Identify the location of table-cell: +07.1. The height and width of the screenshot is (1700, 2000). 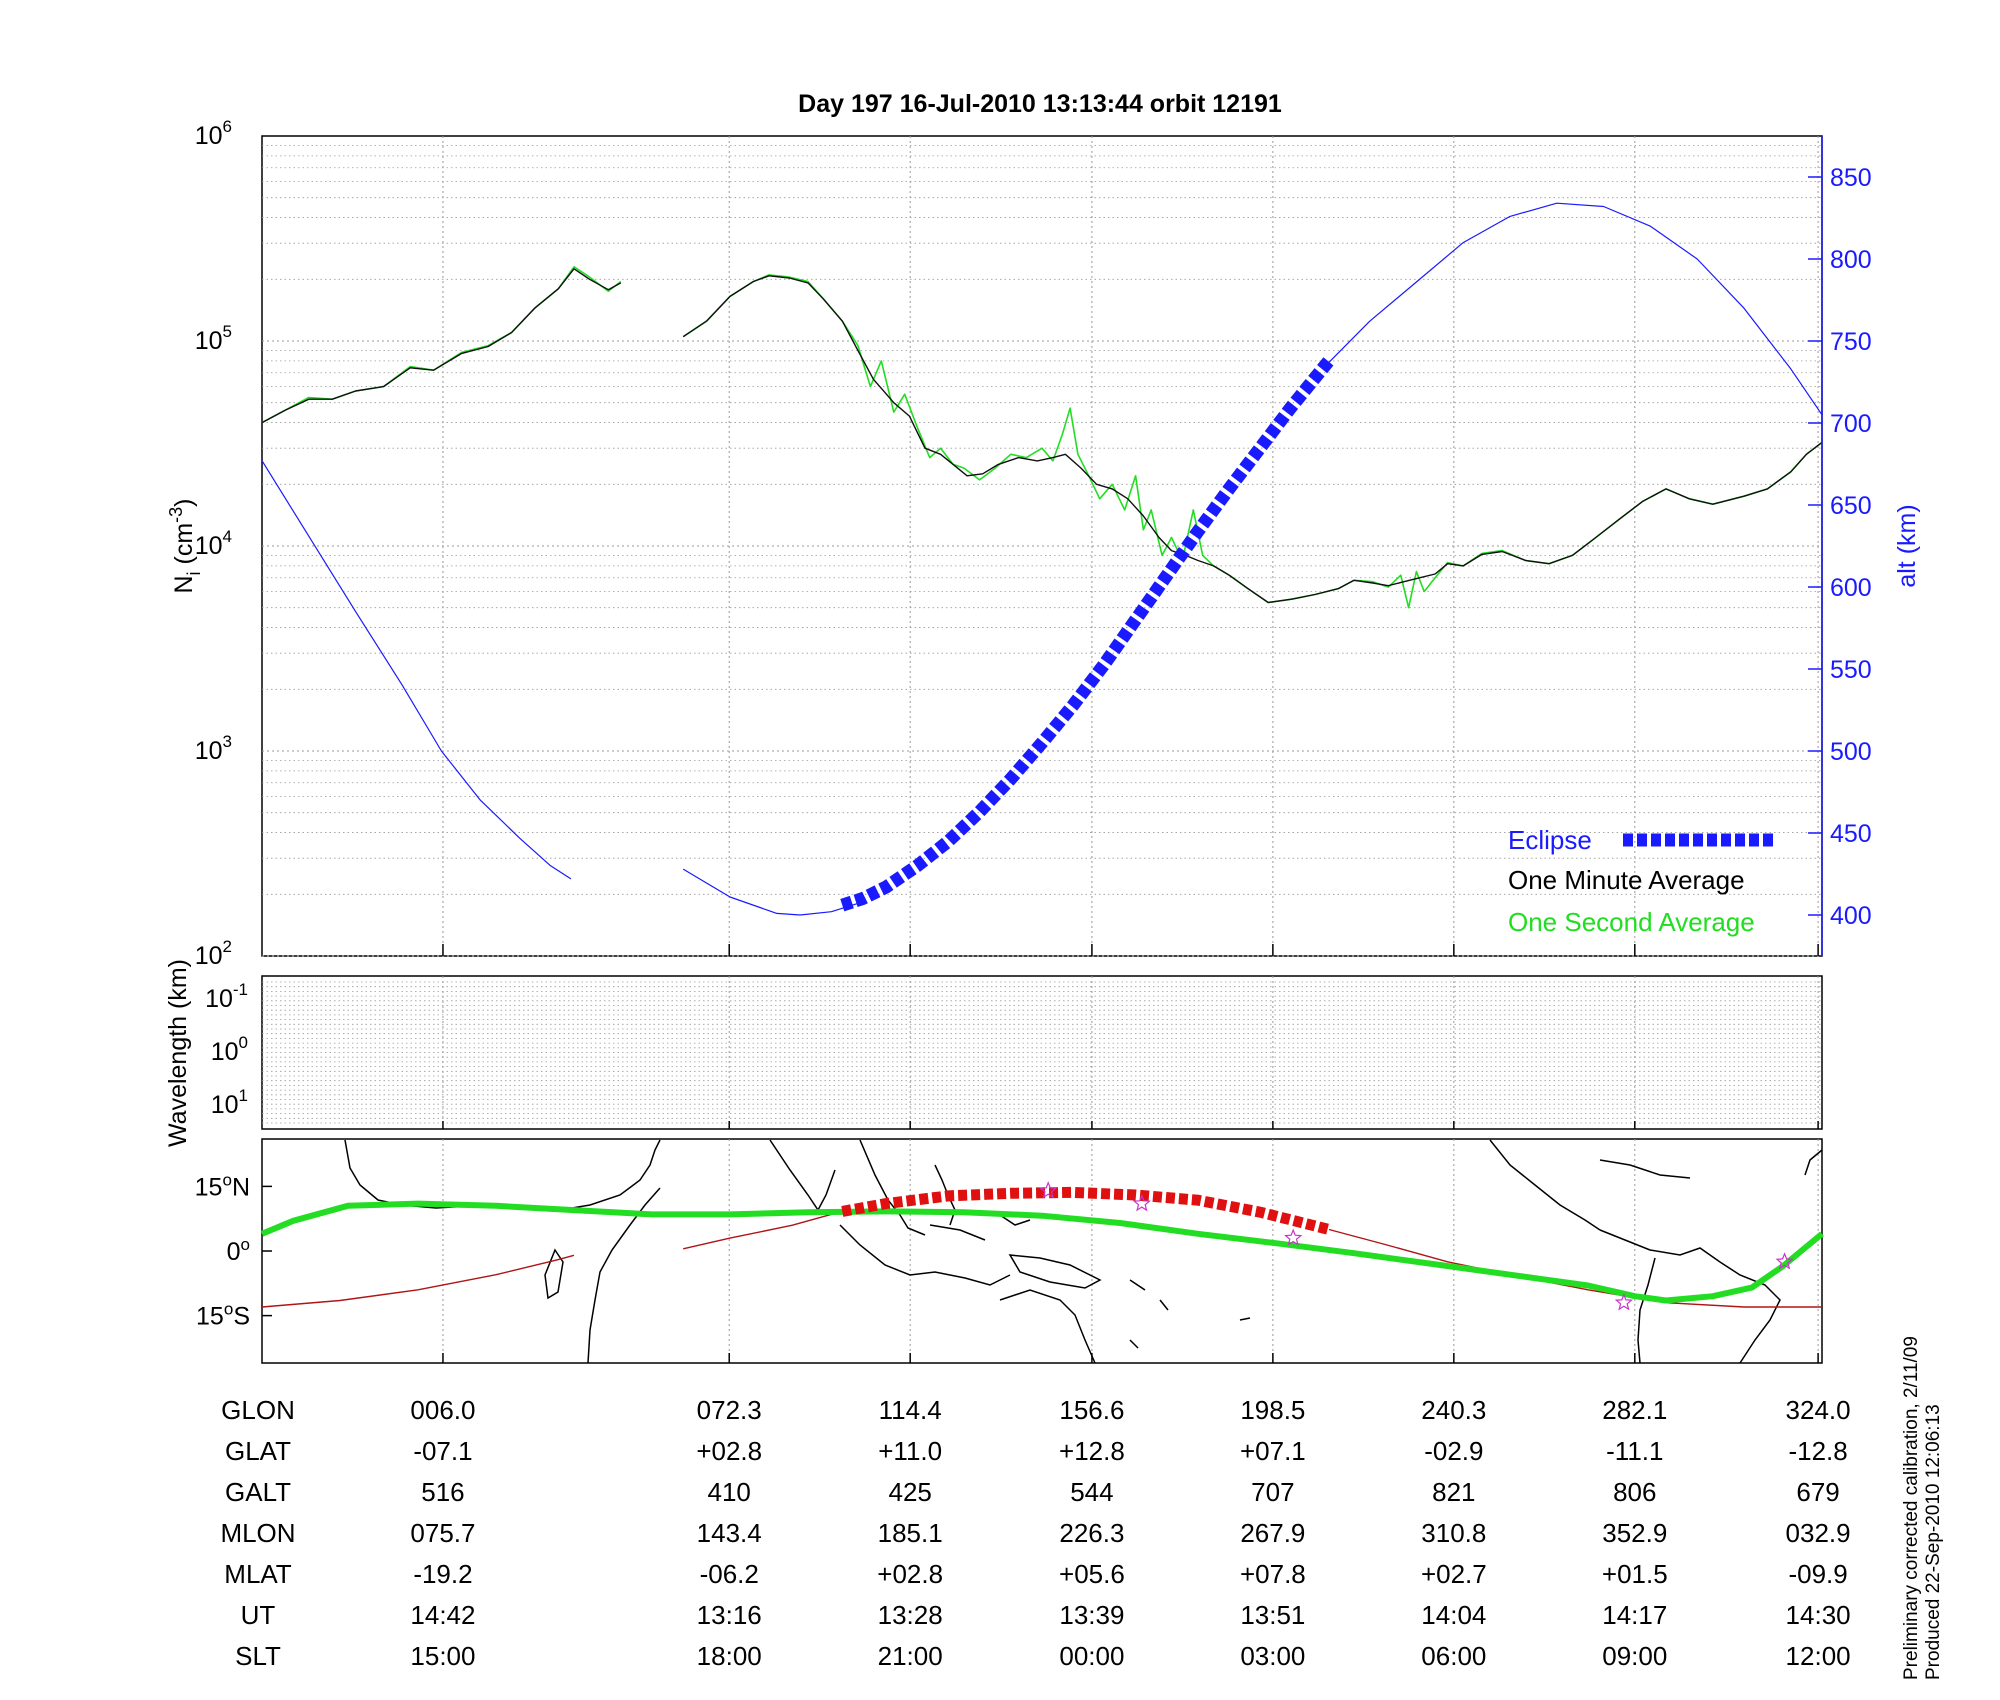
(1273, 1451).